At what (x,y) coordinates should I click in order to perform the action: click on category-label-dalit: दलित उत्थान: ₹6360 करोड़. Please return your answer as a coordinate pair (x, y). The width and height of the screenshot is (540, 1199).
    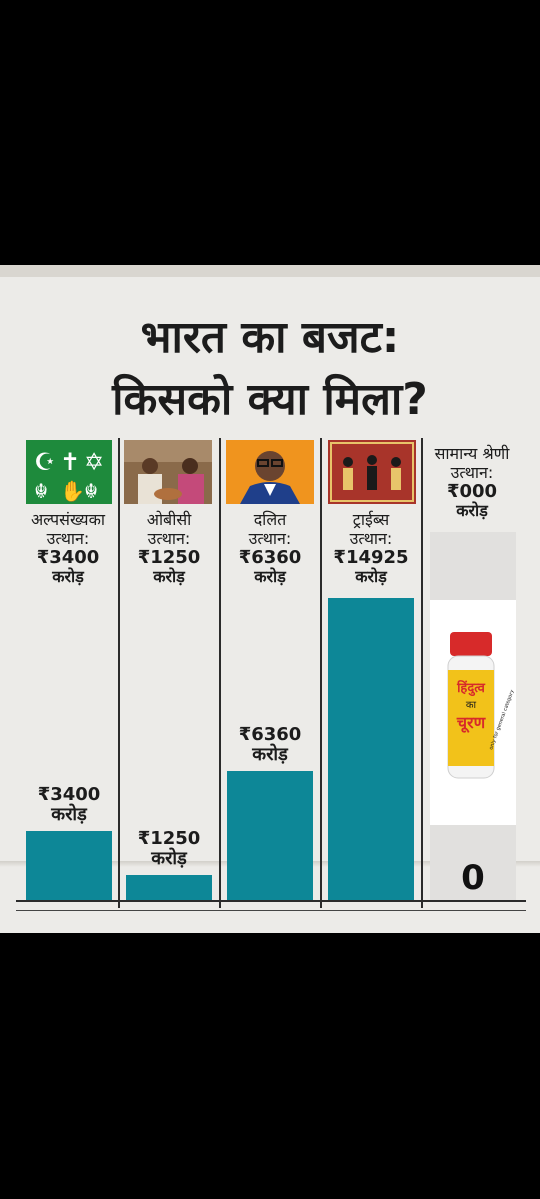
    Looking at the image, I should click on (270, 548).